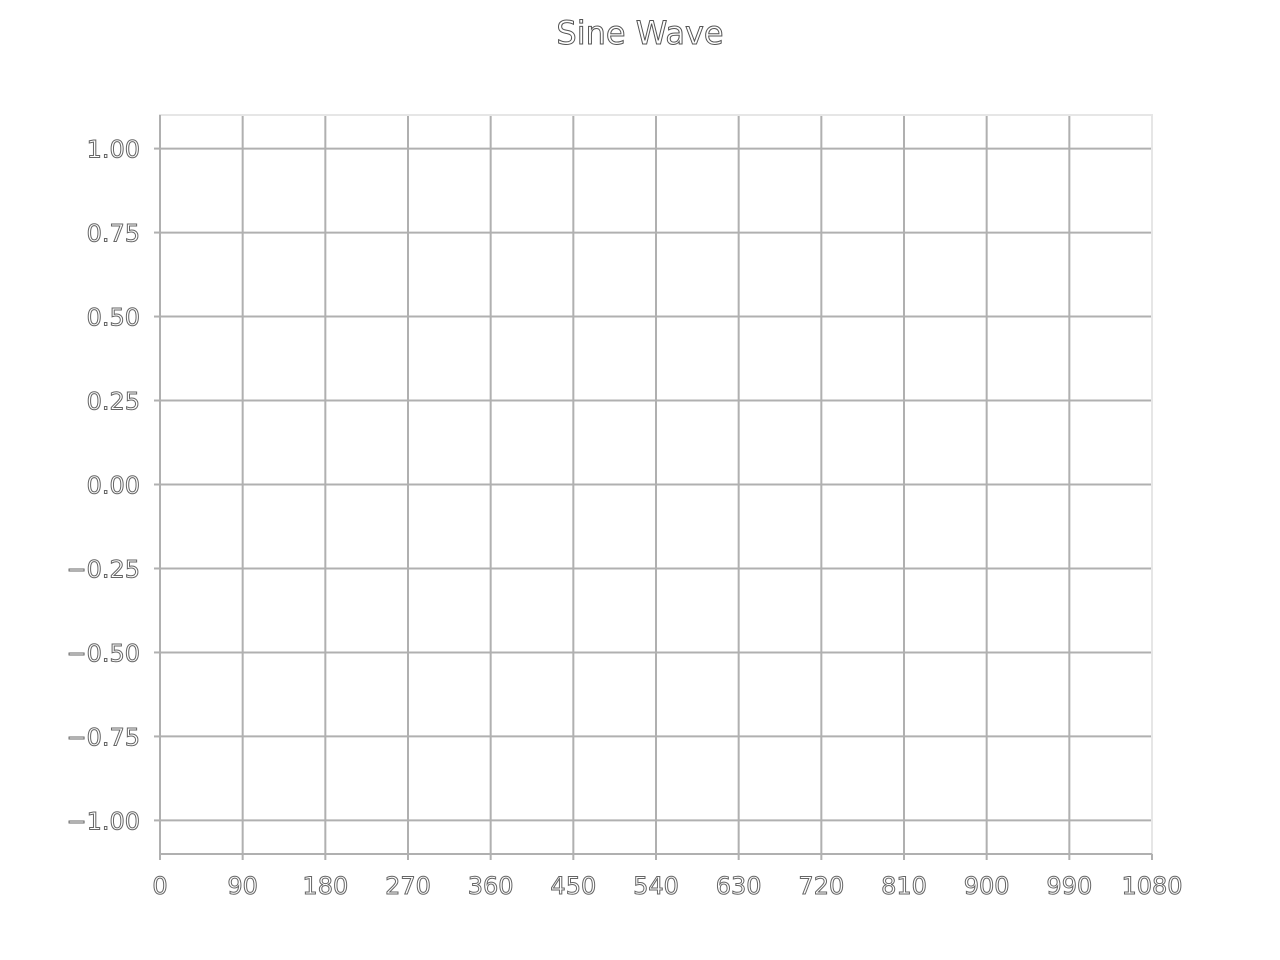  I want to click on x-tick-label: 360, so click(491, 886).